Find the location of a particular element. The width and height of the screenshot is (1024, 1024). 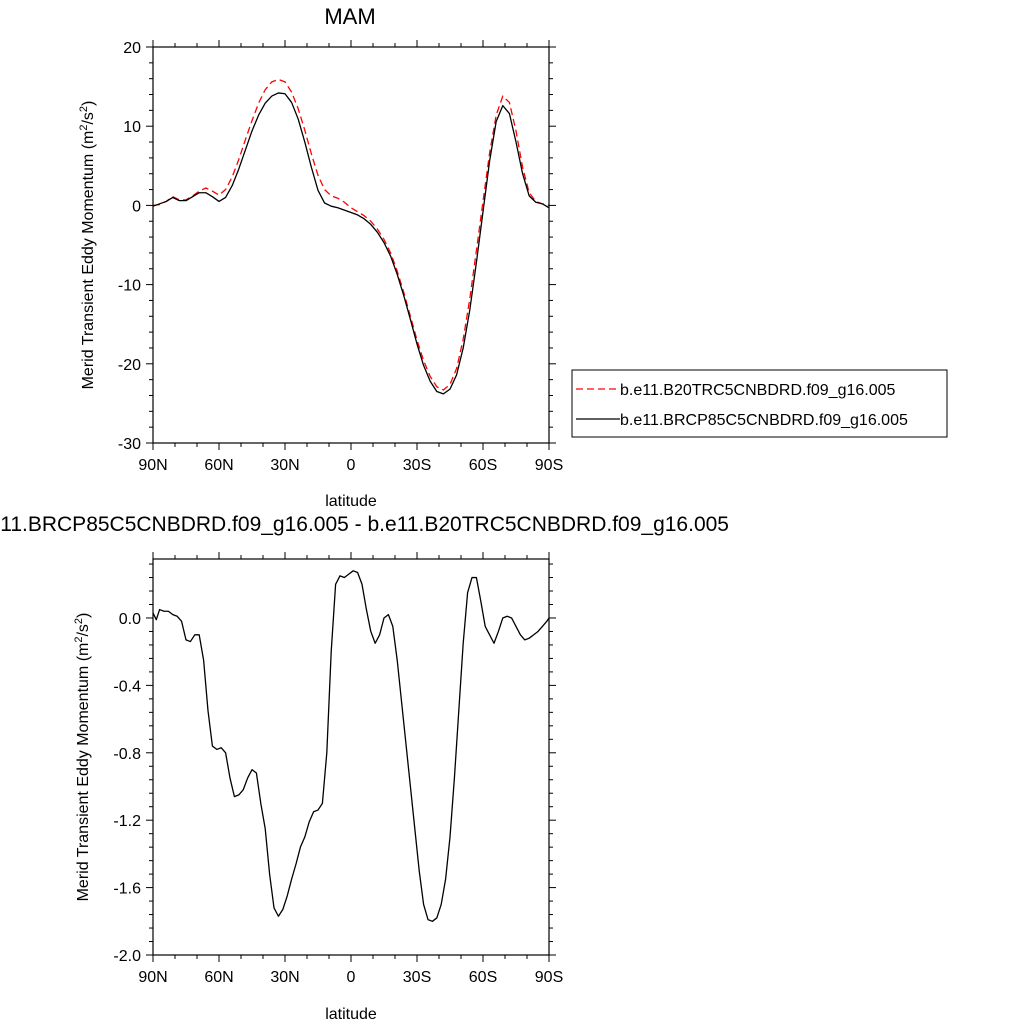

bottom-x-tick-label: 0 is located at coordinates (351, 977).